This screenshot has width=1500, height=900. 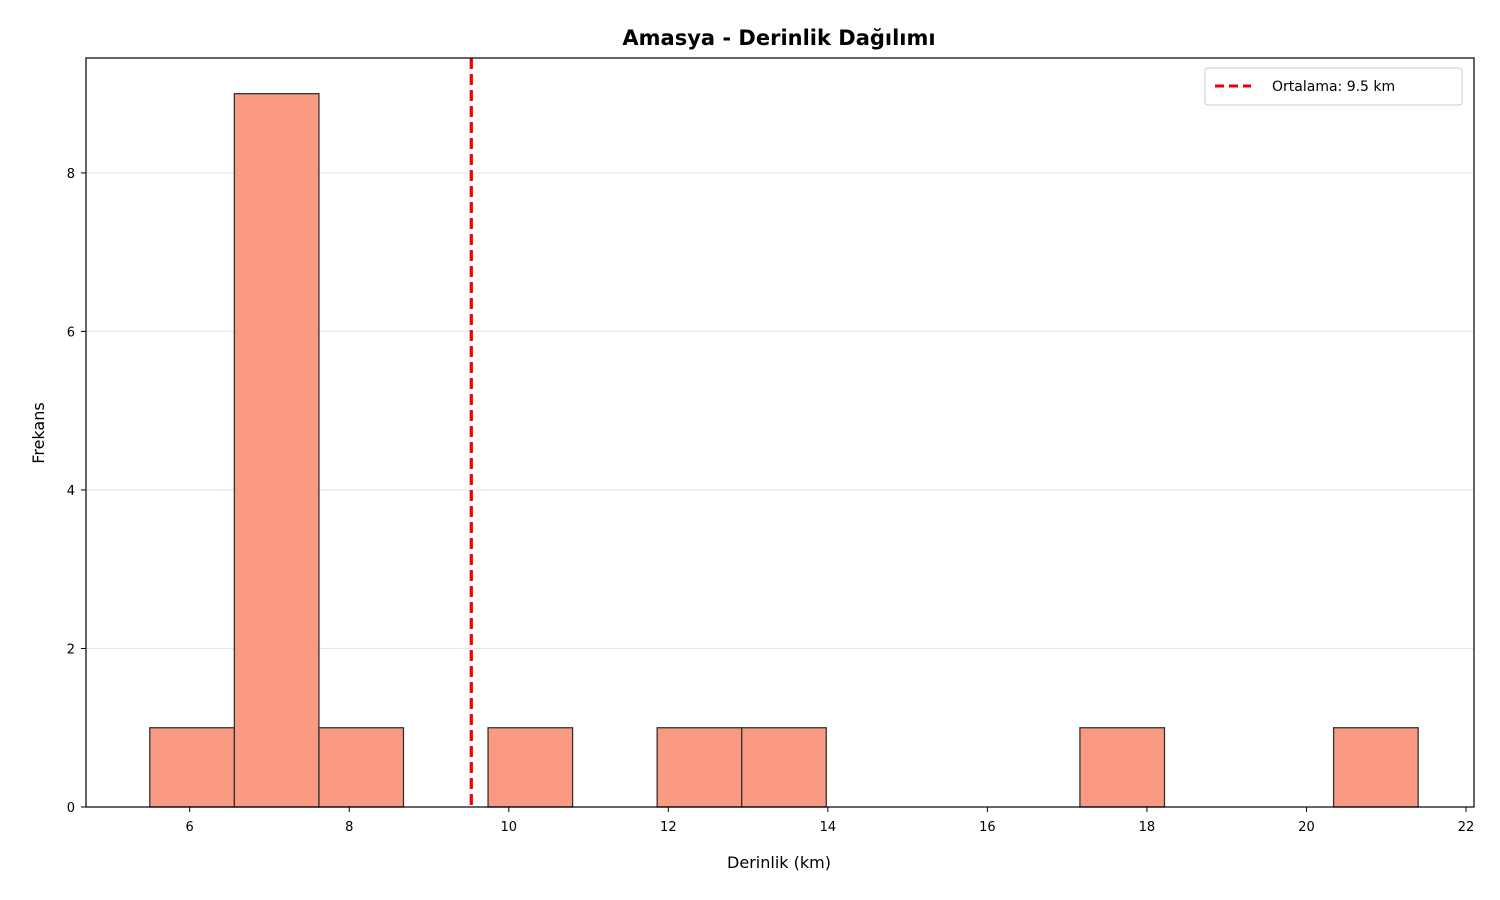 I want to click on y-tick-label-4: 8, so click(x=71, y=174).